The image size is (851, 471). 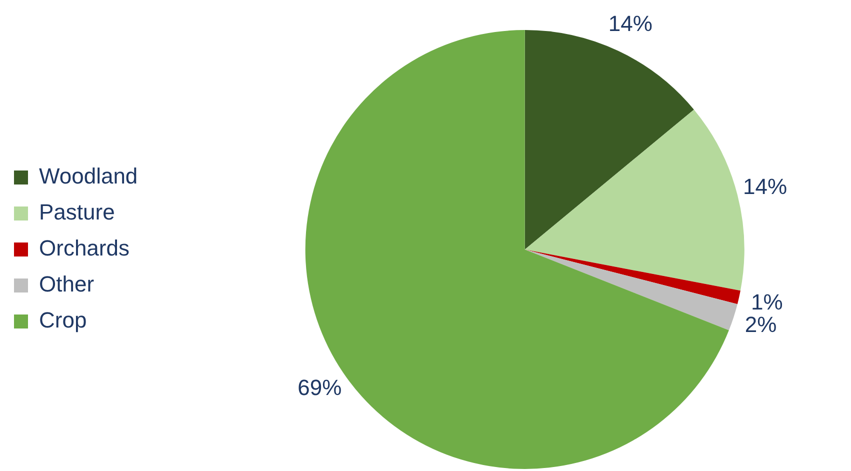 I want to click on legend-label: Orchards, so click(x=84, y=248).